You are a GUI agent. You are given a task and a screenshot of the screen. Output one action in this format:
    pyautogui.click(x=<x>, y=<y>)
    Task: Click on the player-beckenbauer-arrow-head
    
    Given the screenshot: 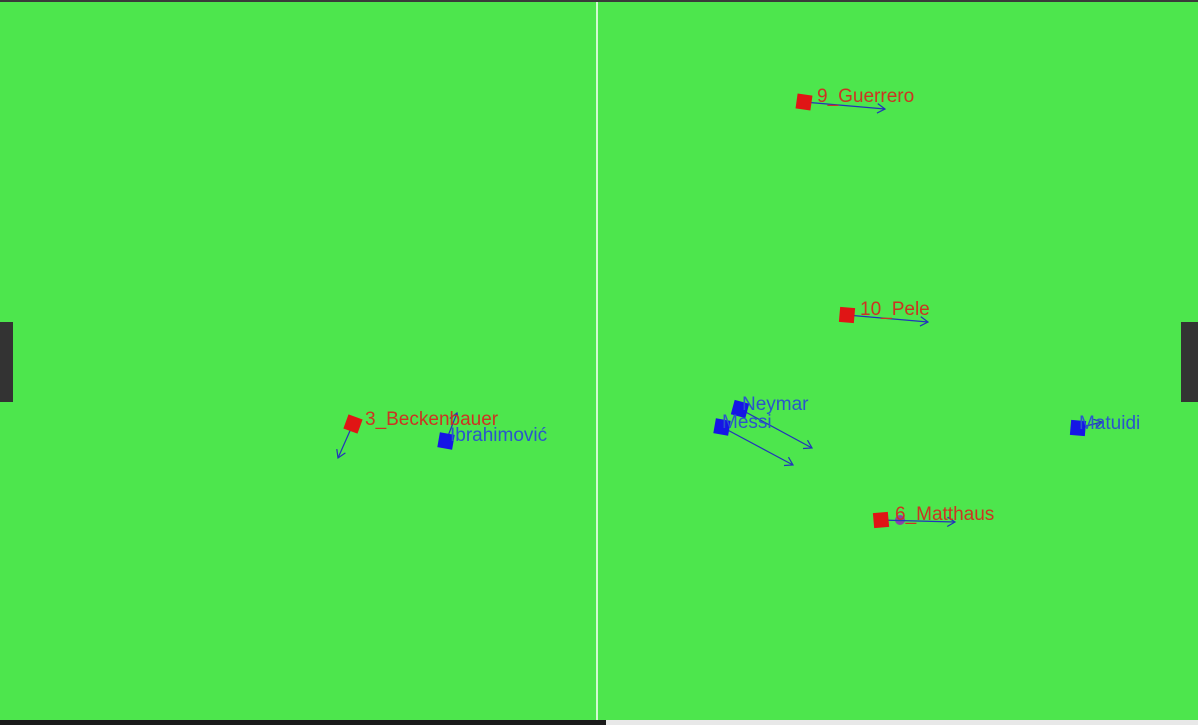 What is the action you would take?
    pyautogui.click(x=341, y=454)
    